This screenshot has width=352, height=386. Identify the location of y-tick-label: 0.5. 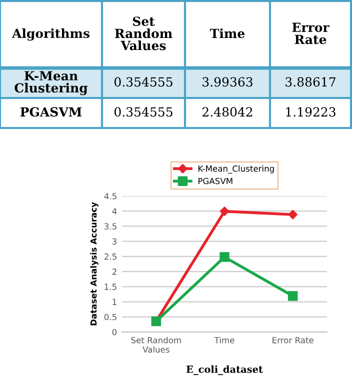
(110, 317).